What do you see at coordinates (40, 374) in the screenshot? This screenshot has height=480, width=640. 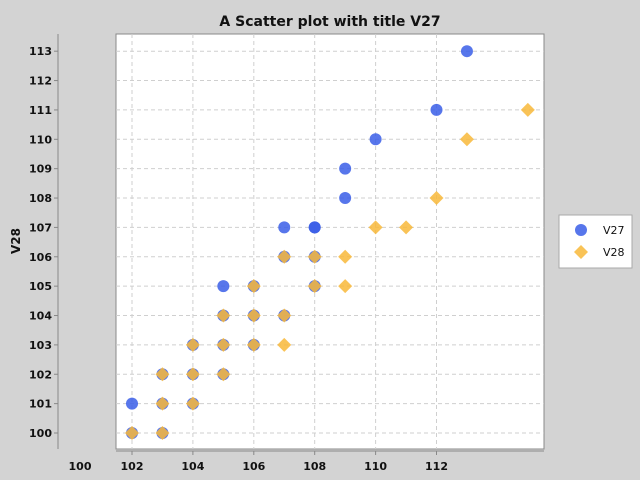 I see `y-tick-label: 102` at bounding box center [40, 374].